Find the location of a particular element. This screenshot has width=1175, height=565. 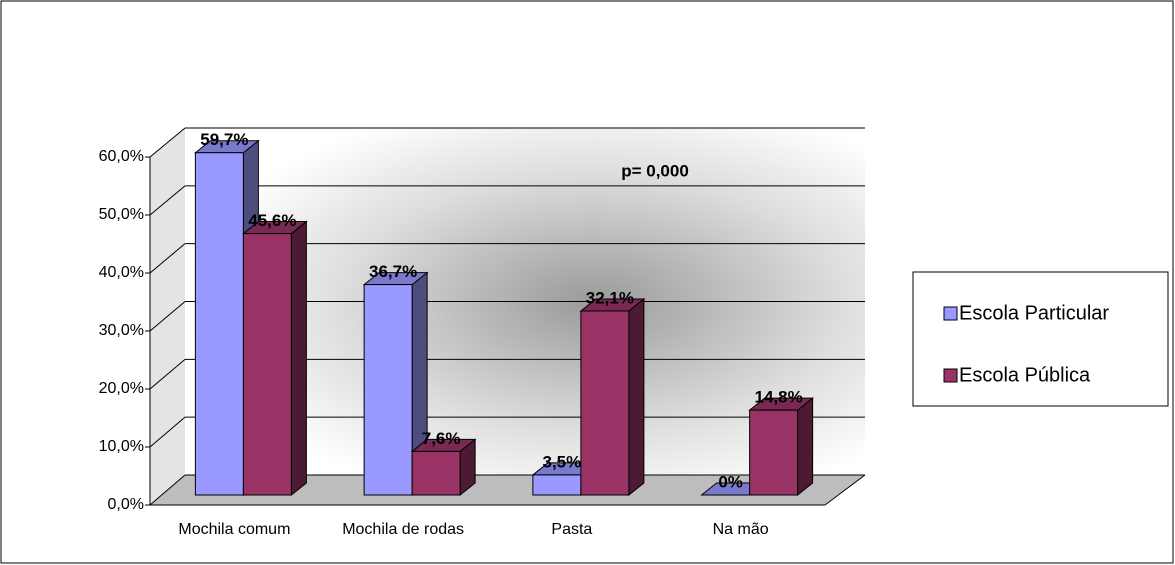

value-label: 59,7% is located at coordinates (224, 139).